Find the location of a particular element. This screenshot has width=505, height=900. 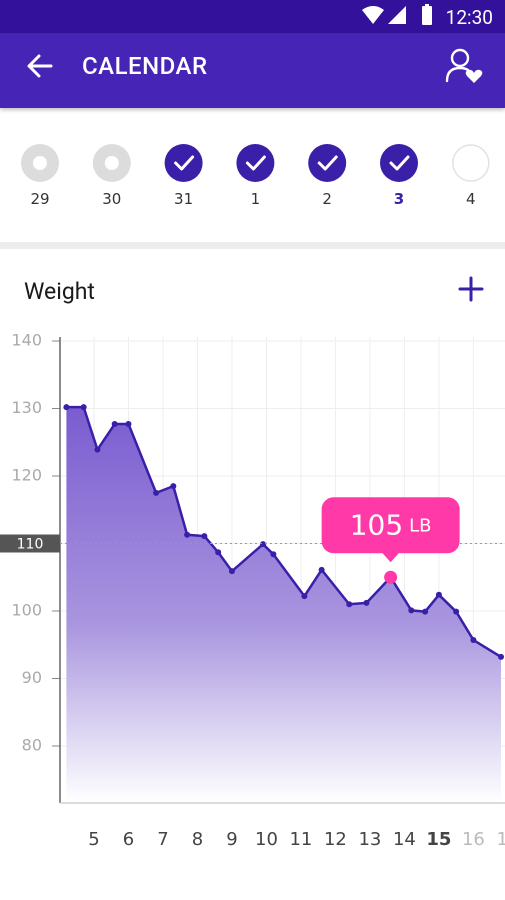

day-label: 31 is located at coordinates (183, 199).